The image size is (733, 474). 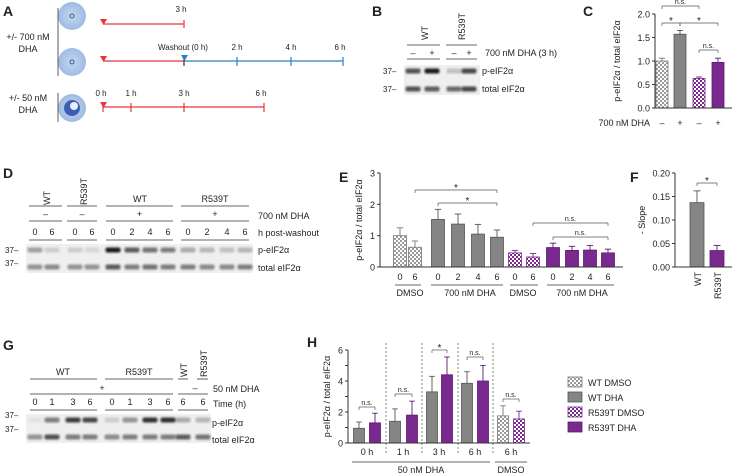 What do you see at coordinates (340, 351) in the screenshot?
I see `y-tick-label: 6` at bounding box center [340, 351].